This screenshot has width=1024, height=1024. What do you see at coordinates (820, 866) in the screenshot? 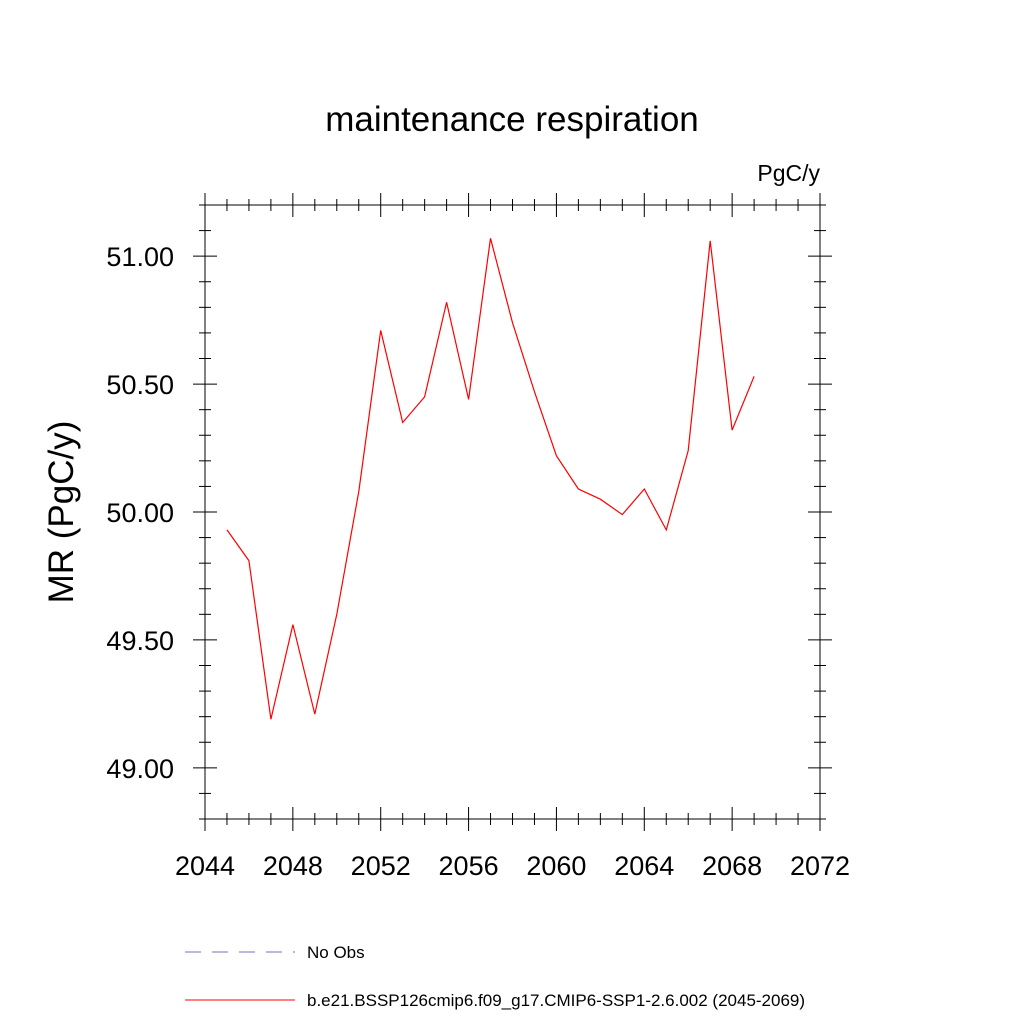
I see `x-tick-label: 2072` at bounding box center [820, 866].